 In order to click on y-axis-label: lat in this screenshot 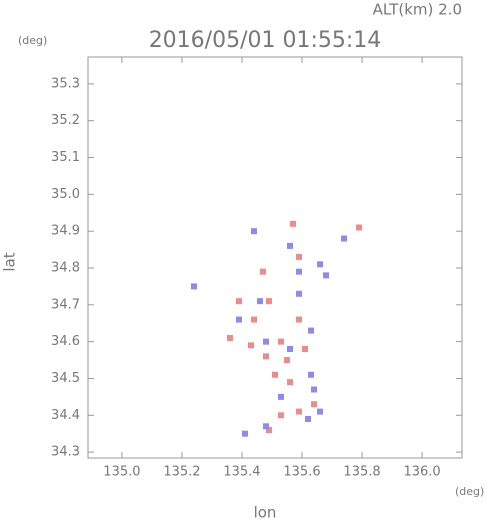, I will do `click(10, 261)`.